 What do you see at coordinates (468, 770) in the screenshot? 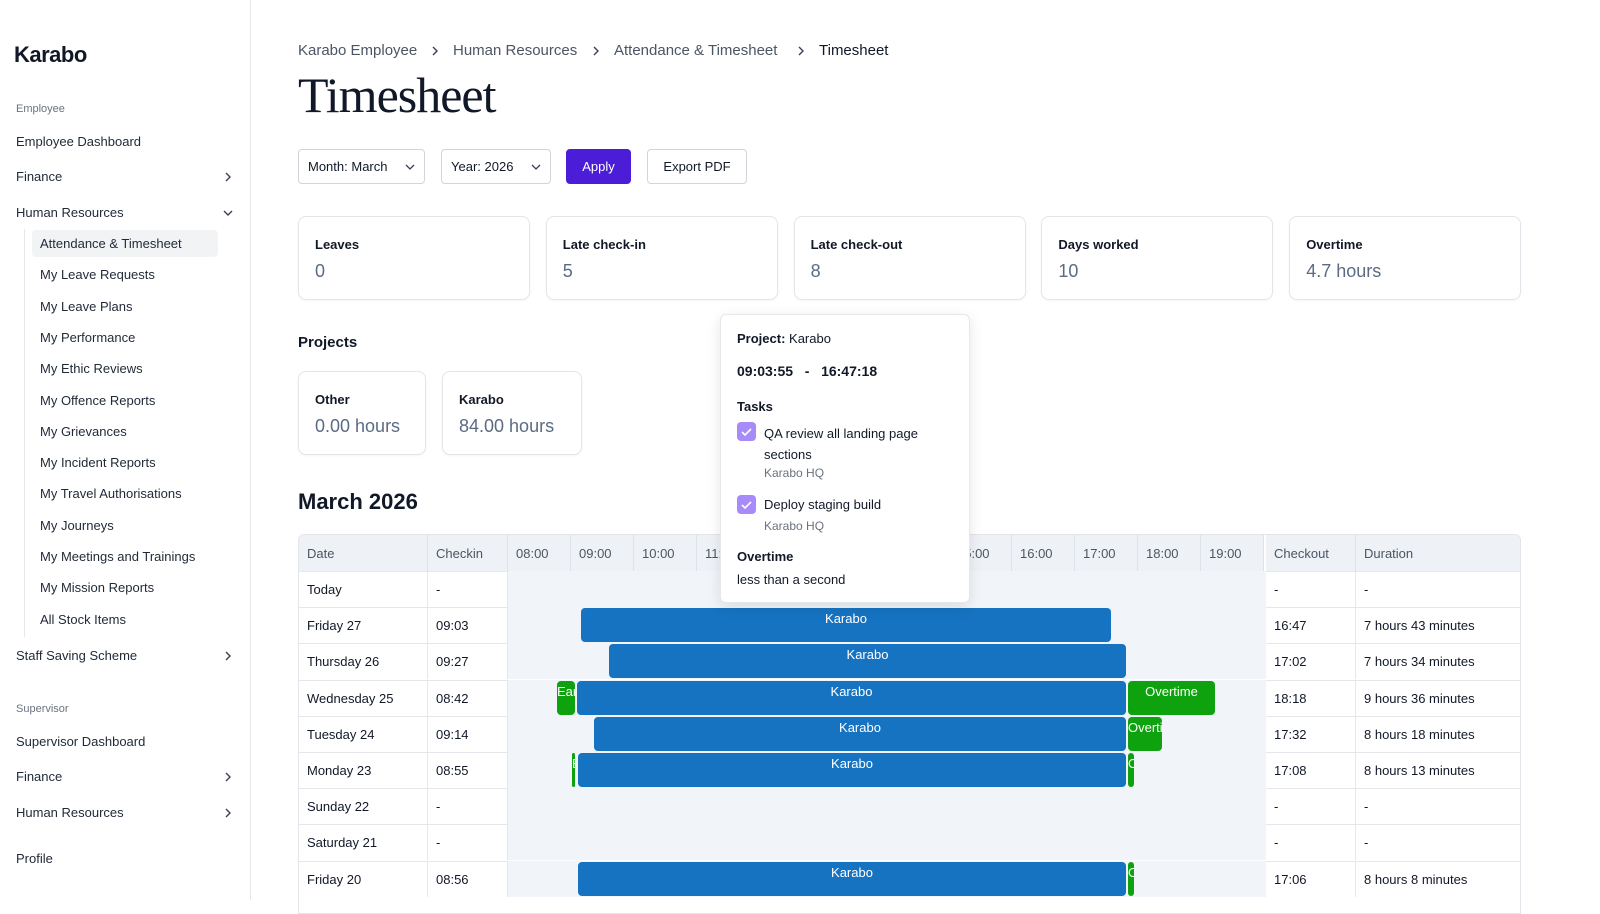
I see `checkin-cell: 08:55` at bounding box center [468, 770].